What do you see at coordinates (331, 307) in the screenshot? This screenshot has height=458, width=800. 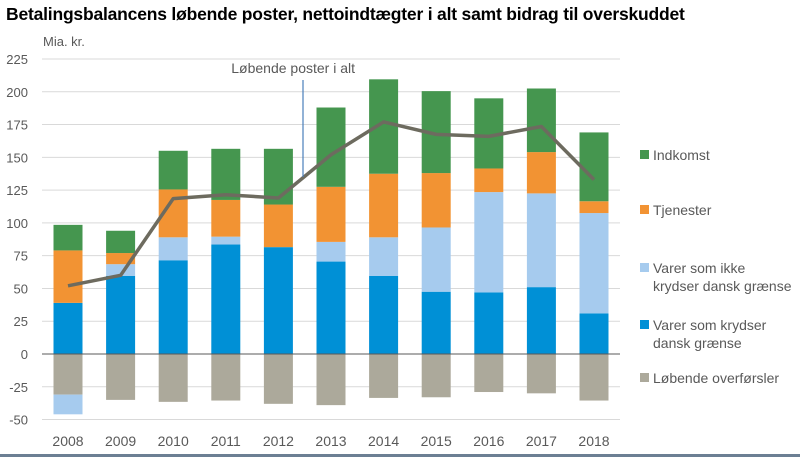 I see `bar-varer-som-krydser-dansk-grænse-2013` at bounding box center [331, 307].